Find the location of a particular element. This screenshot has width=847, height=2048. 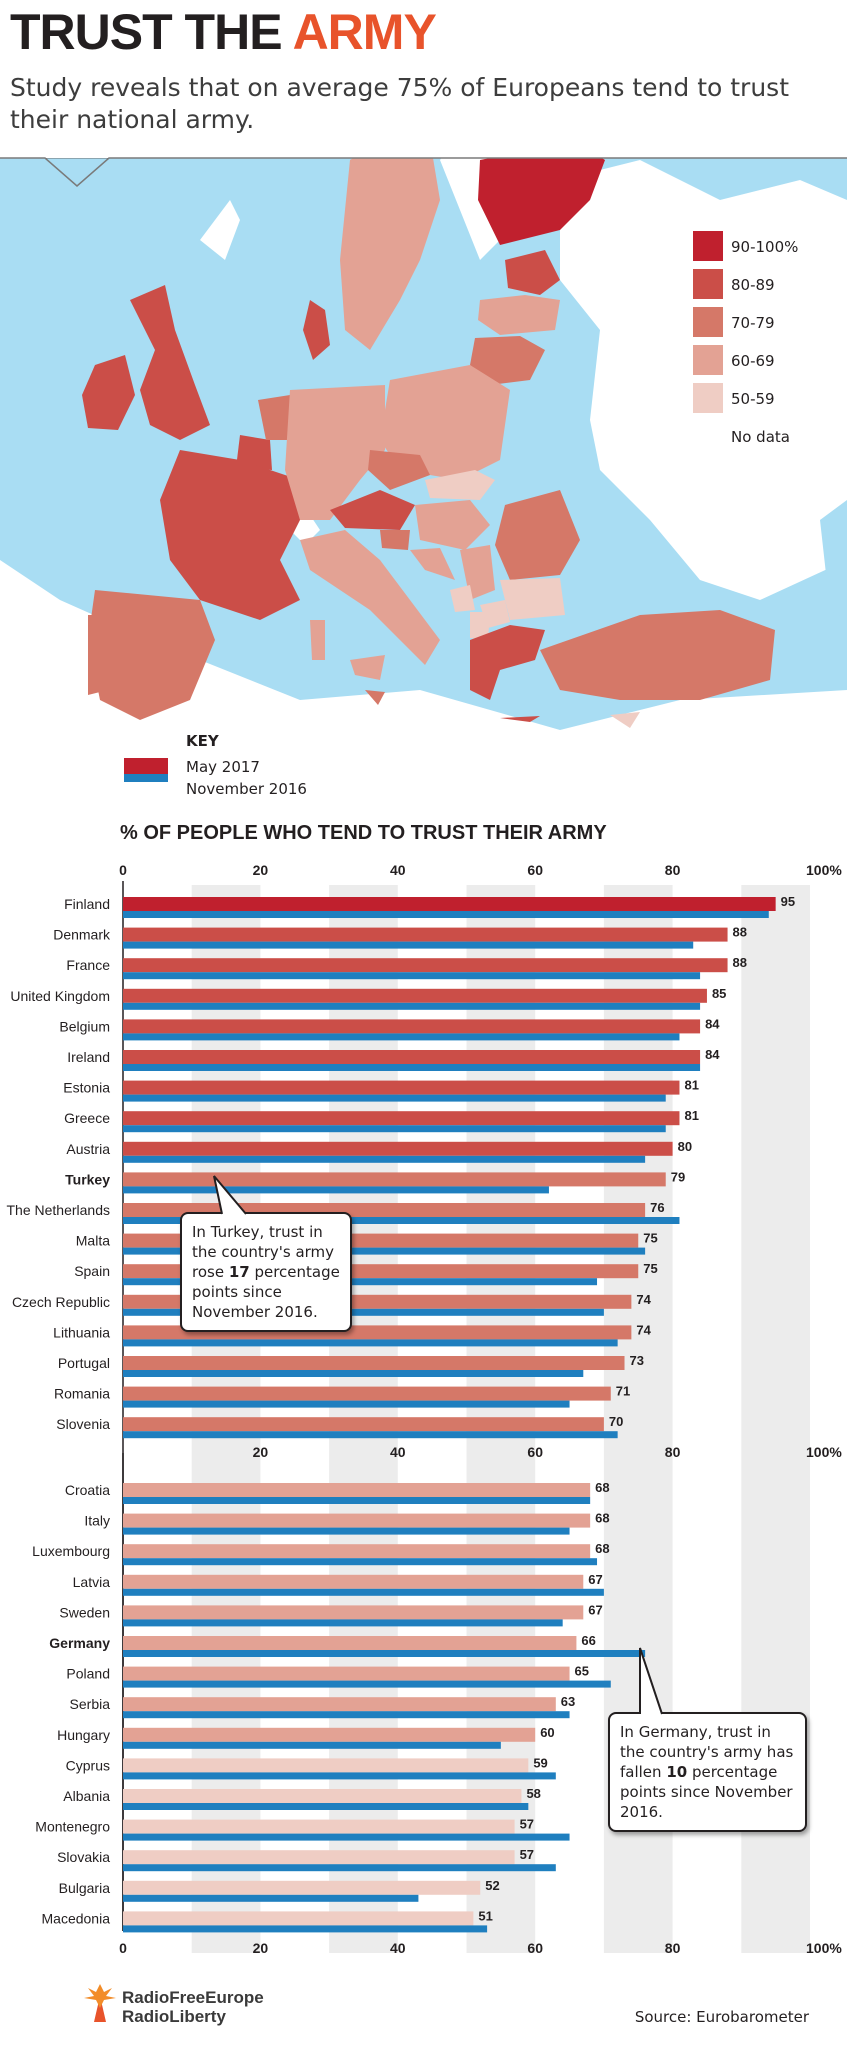

country-malta is located at coordinates (375, 697).